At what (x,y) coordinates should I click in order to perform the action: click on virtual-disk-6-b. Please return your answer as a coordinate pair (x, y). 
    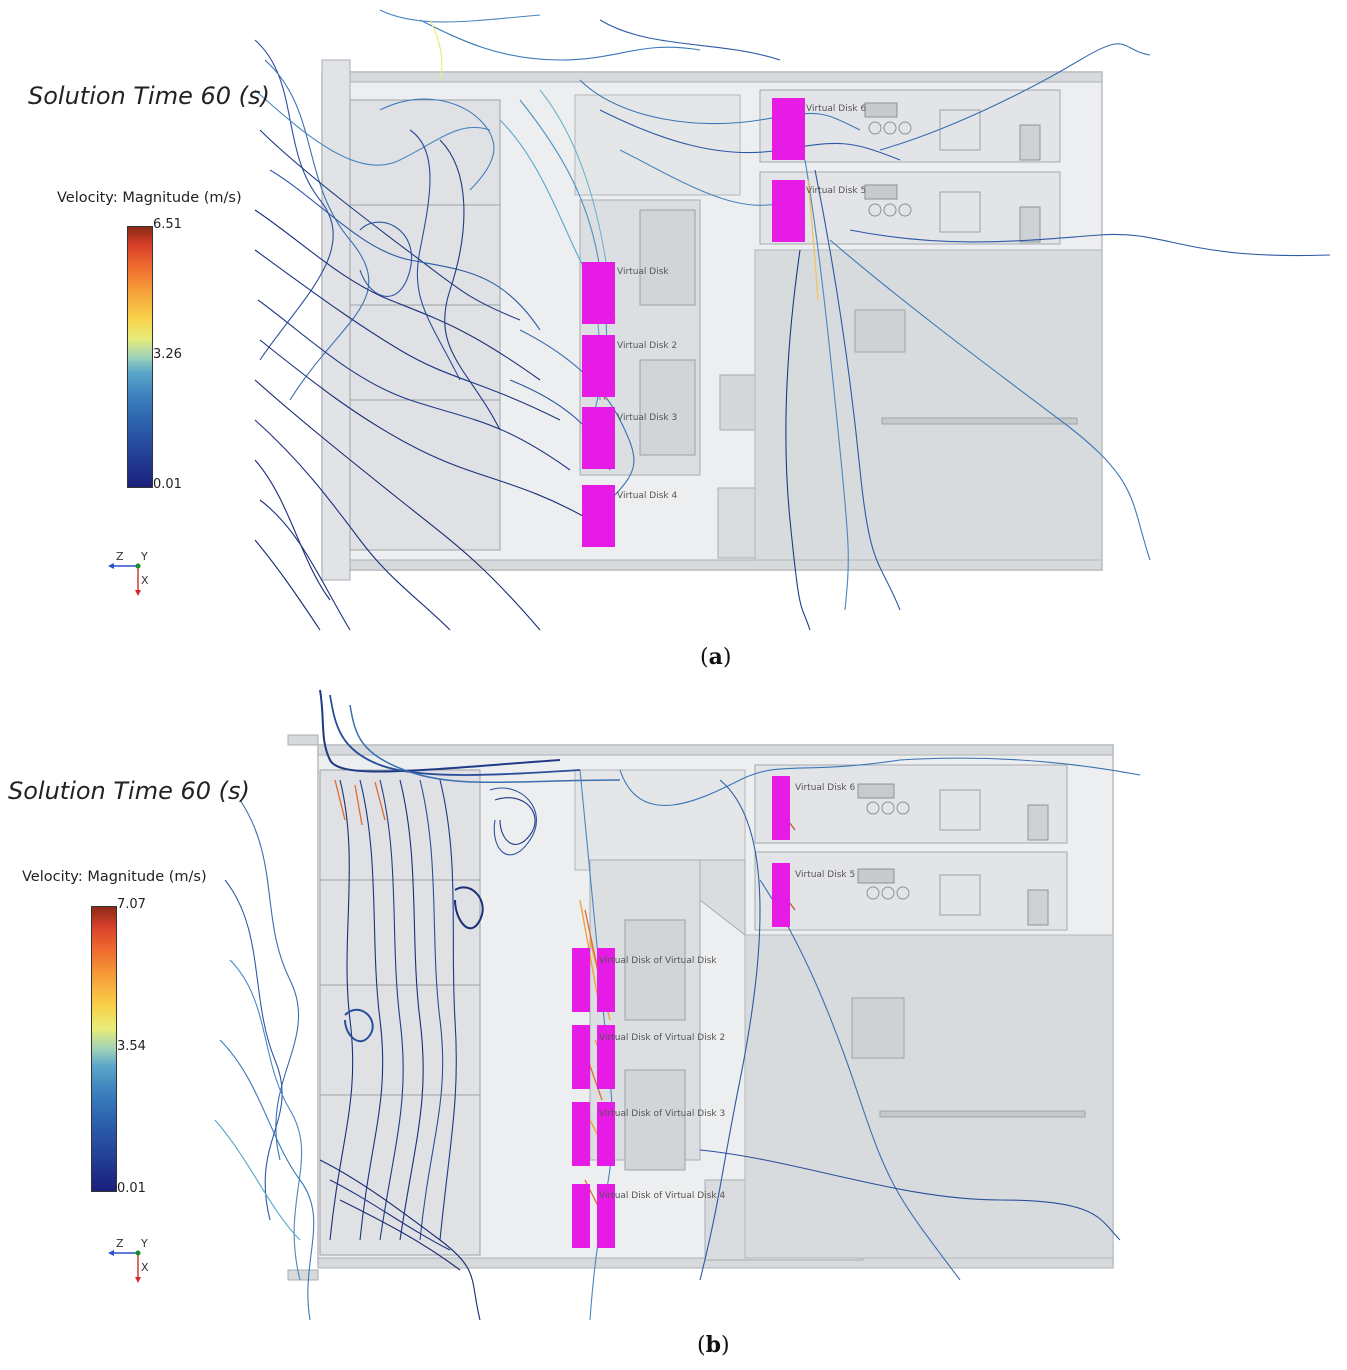
    Looking at the image, I should click on (781, 808).